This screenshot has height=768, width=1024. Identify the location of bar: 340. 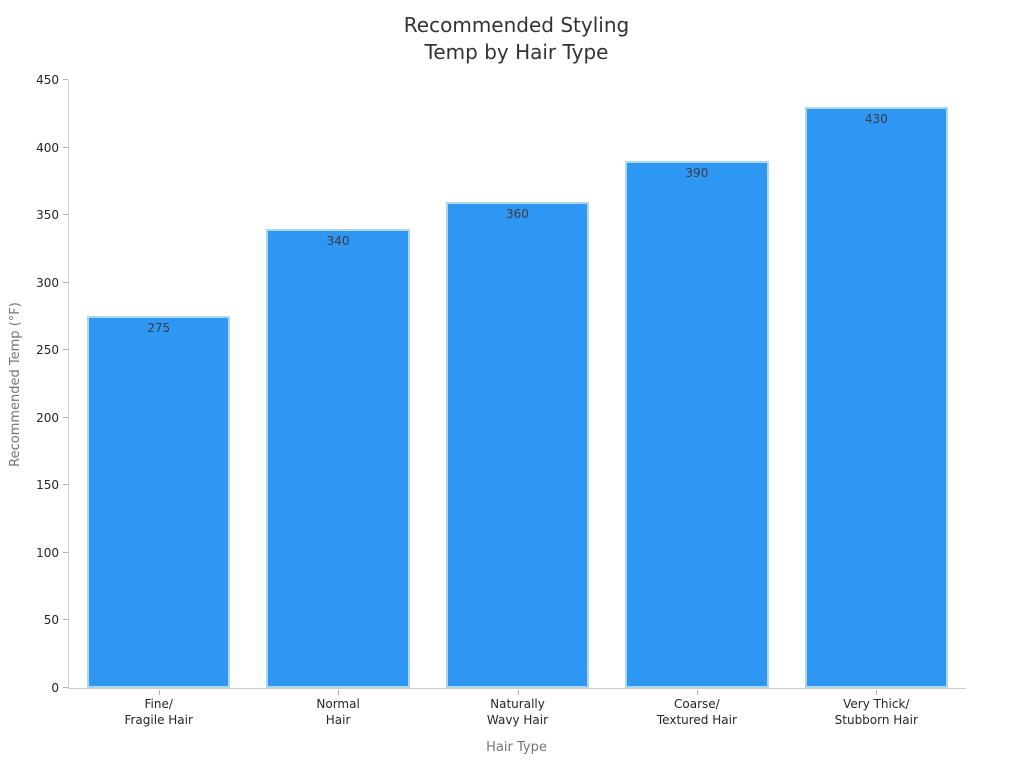
(338, 458).